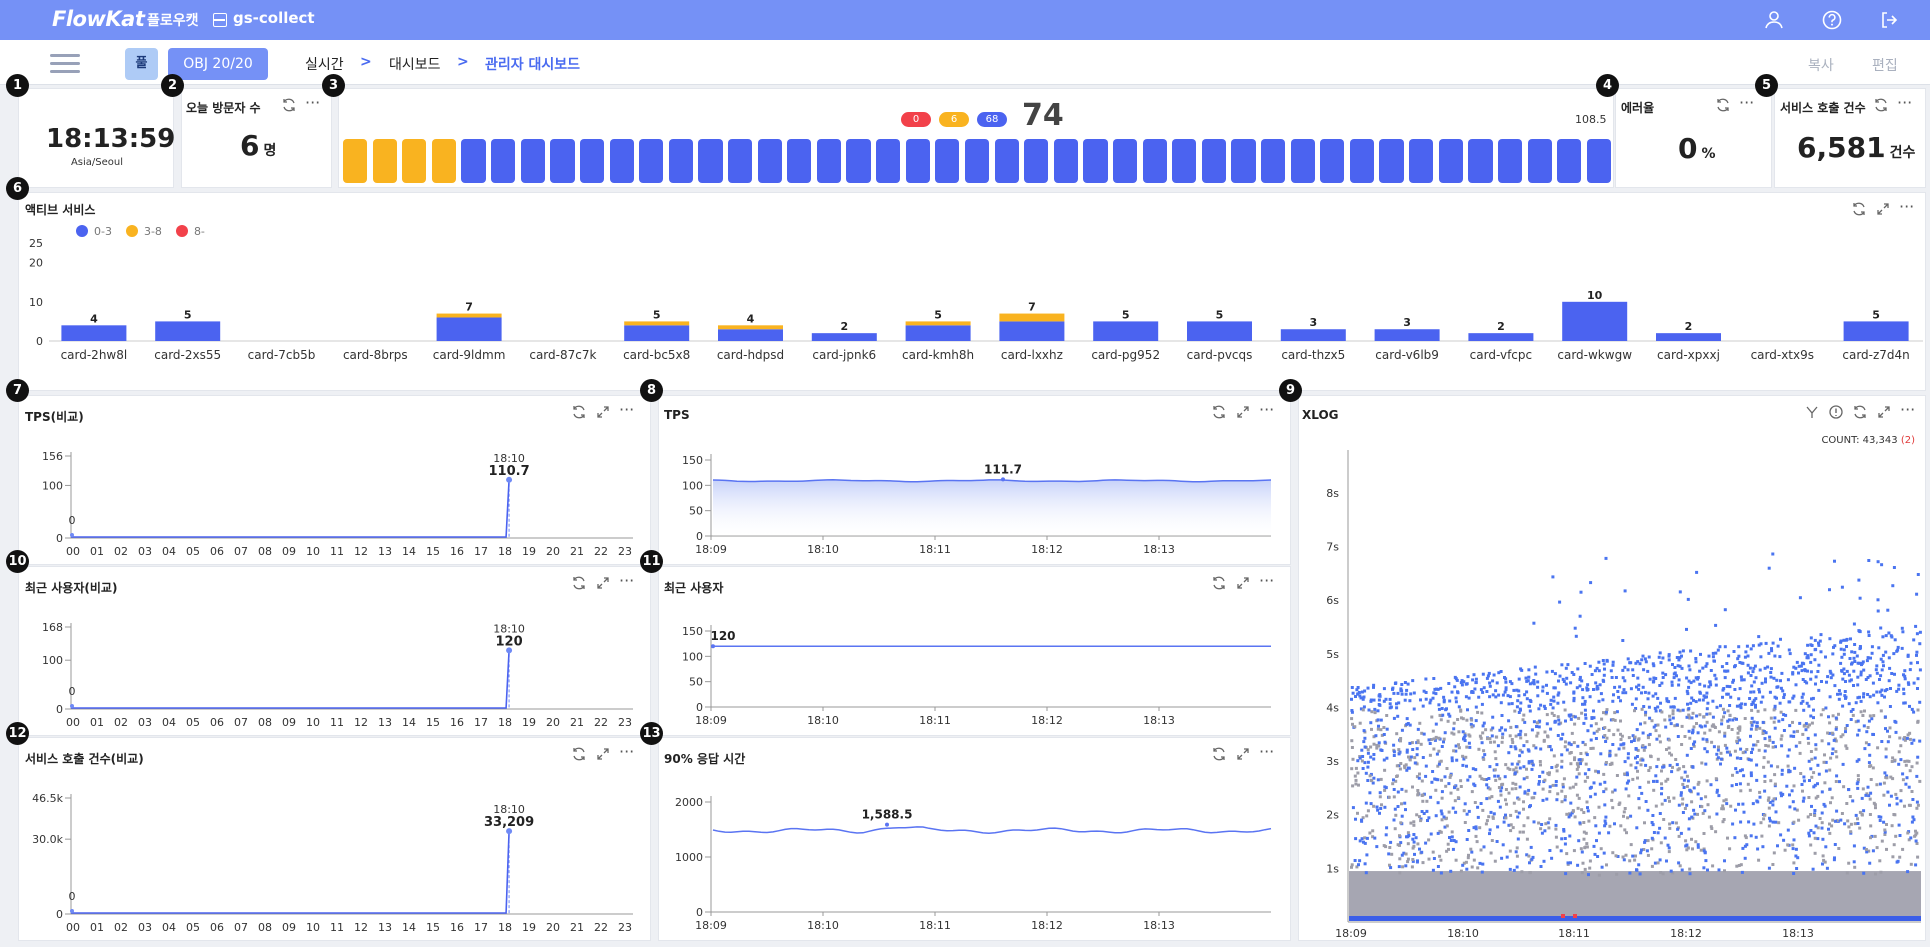 Image resolution: width=1930 pixels, height=947 pixels. I want to click on breadcrumb-realtime: 실시간, so click(324, 65).